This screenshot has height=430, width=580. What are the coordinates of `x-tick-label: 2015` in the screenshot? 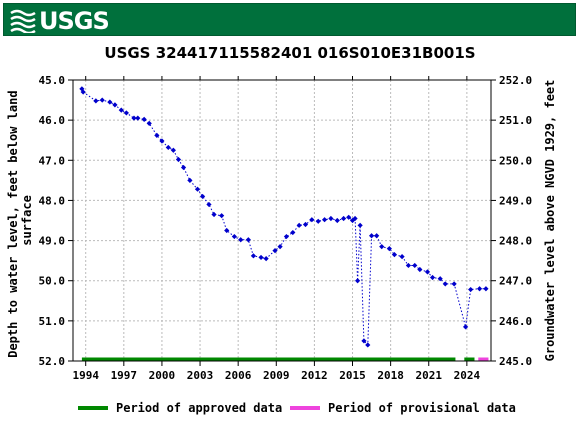 It's located at (352, 375).